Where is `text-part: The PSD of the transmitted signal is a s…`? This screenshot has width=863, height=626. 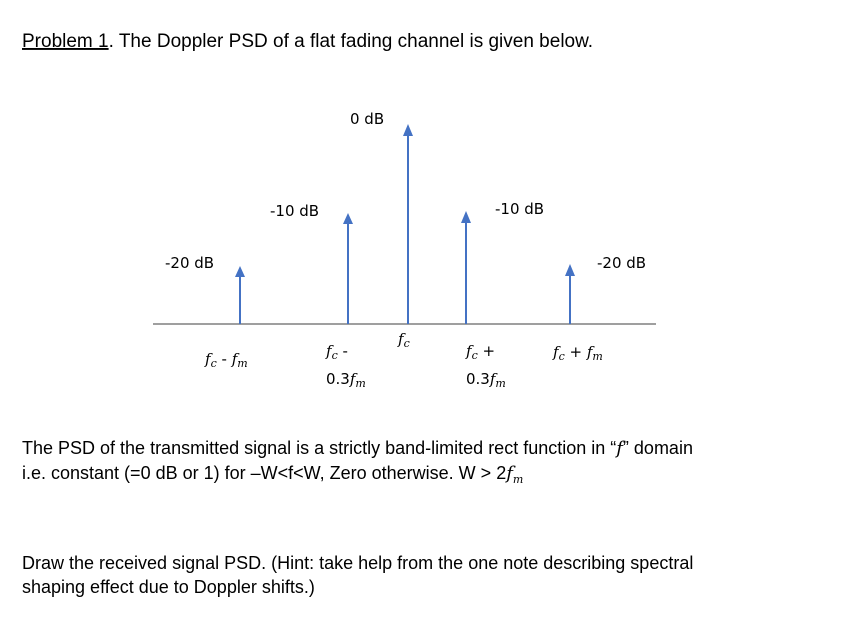
text-part: The PSD of the transmitted signal is a s… is located at coordinates (319, 448).